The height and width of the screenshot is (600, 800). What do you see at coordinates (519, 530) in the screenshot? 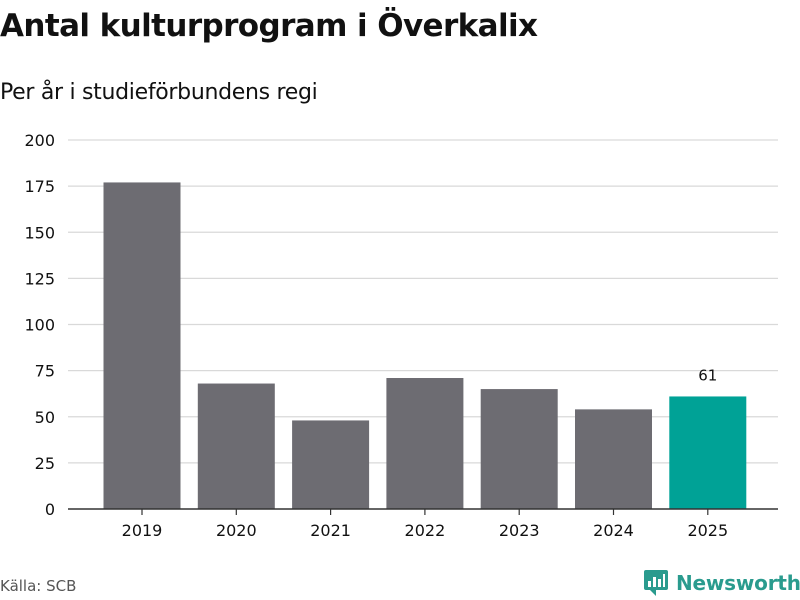
I see `x-tick-label: 2023` at bounding box center [519, 530].